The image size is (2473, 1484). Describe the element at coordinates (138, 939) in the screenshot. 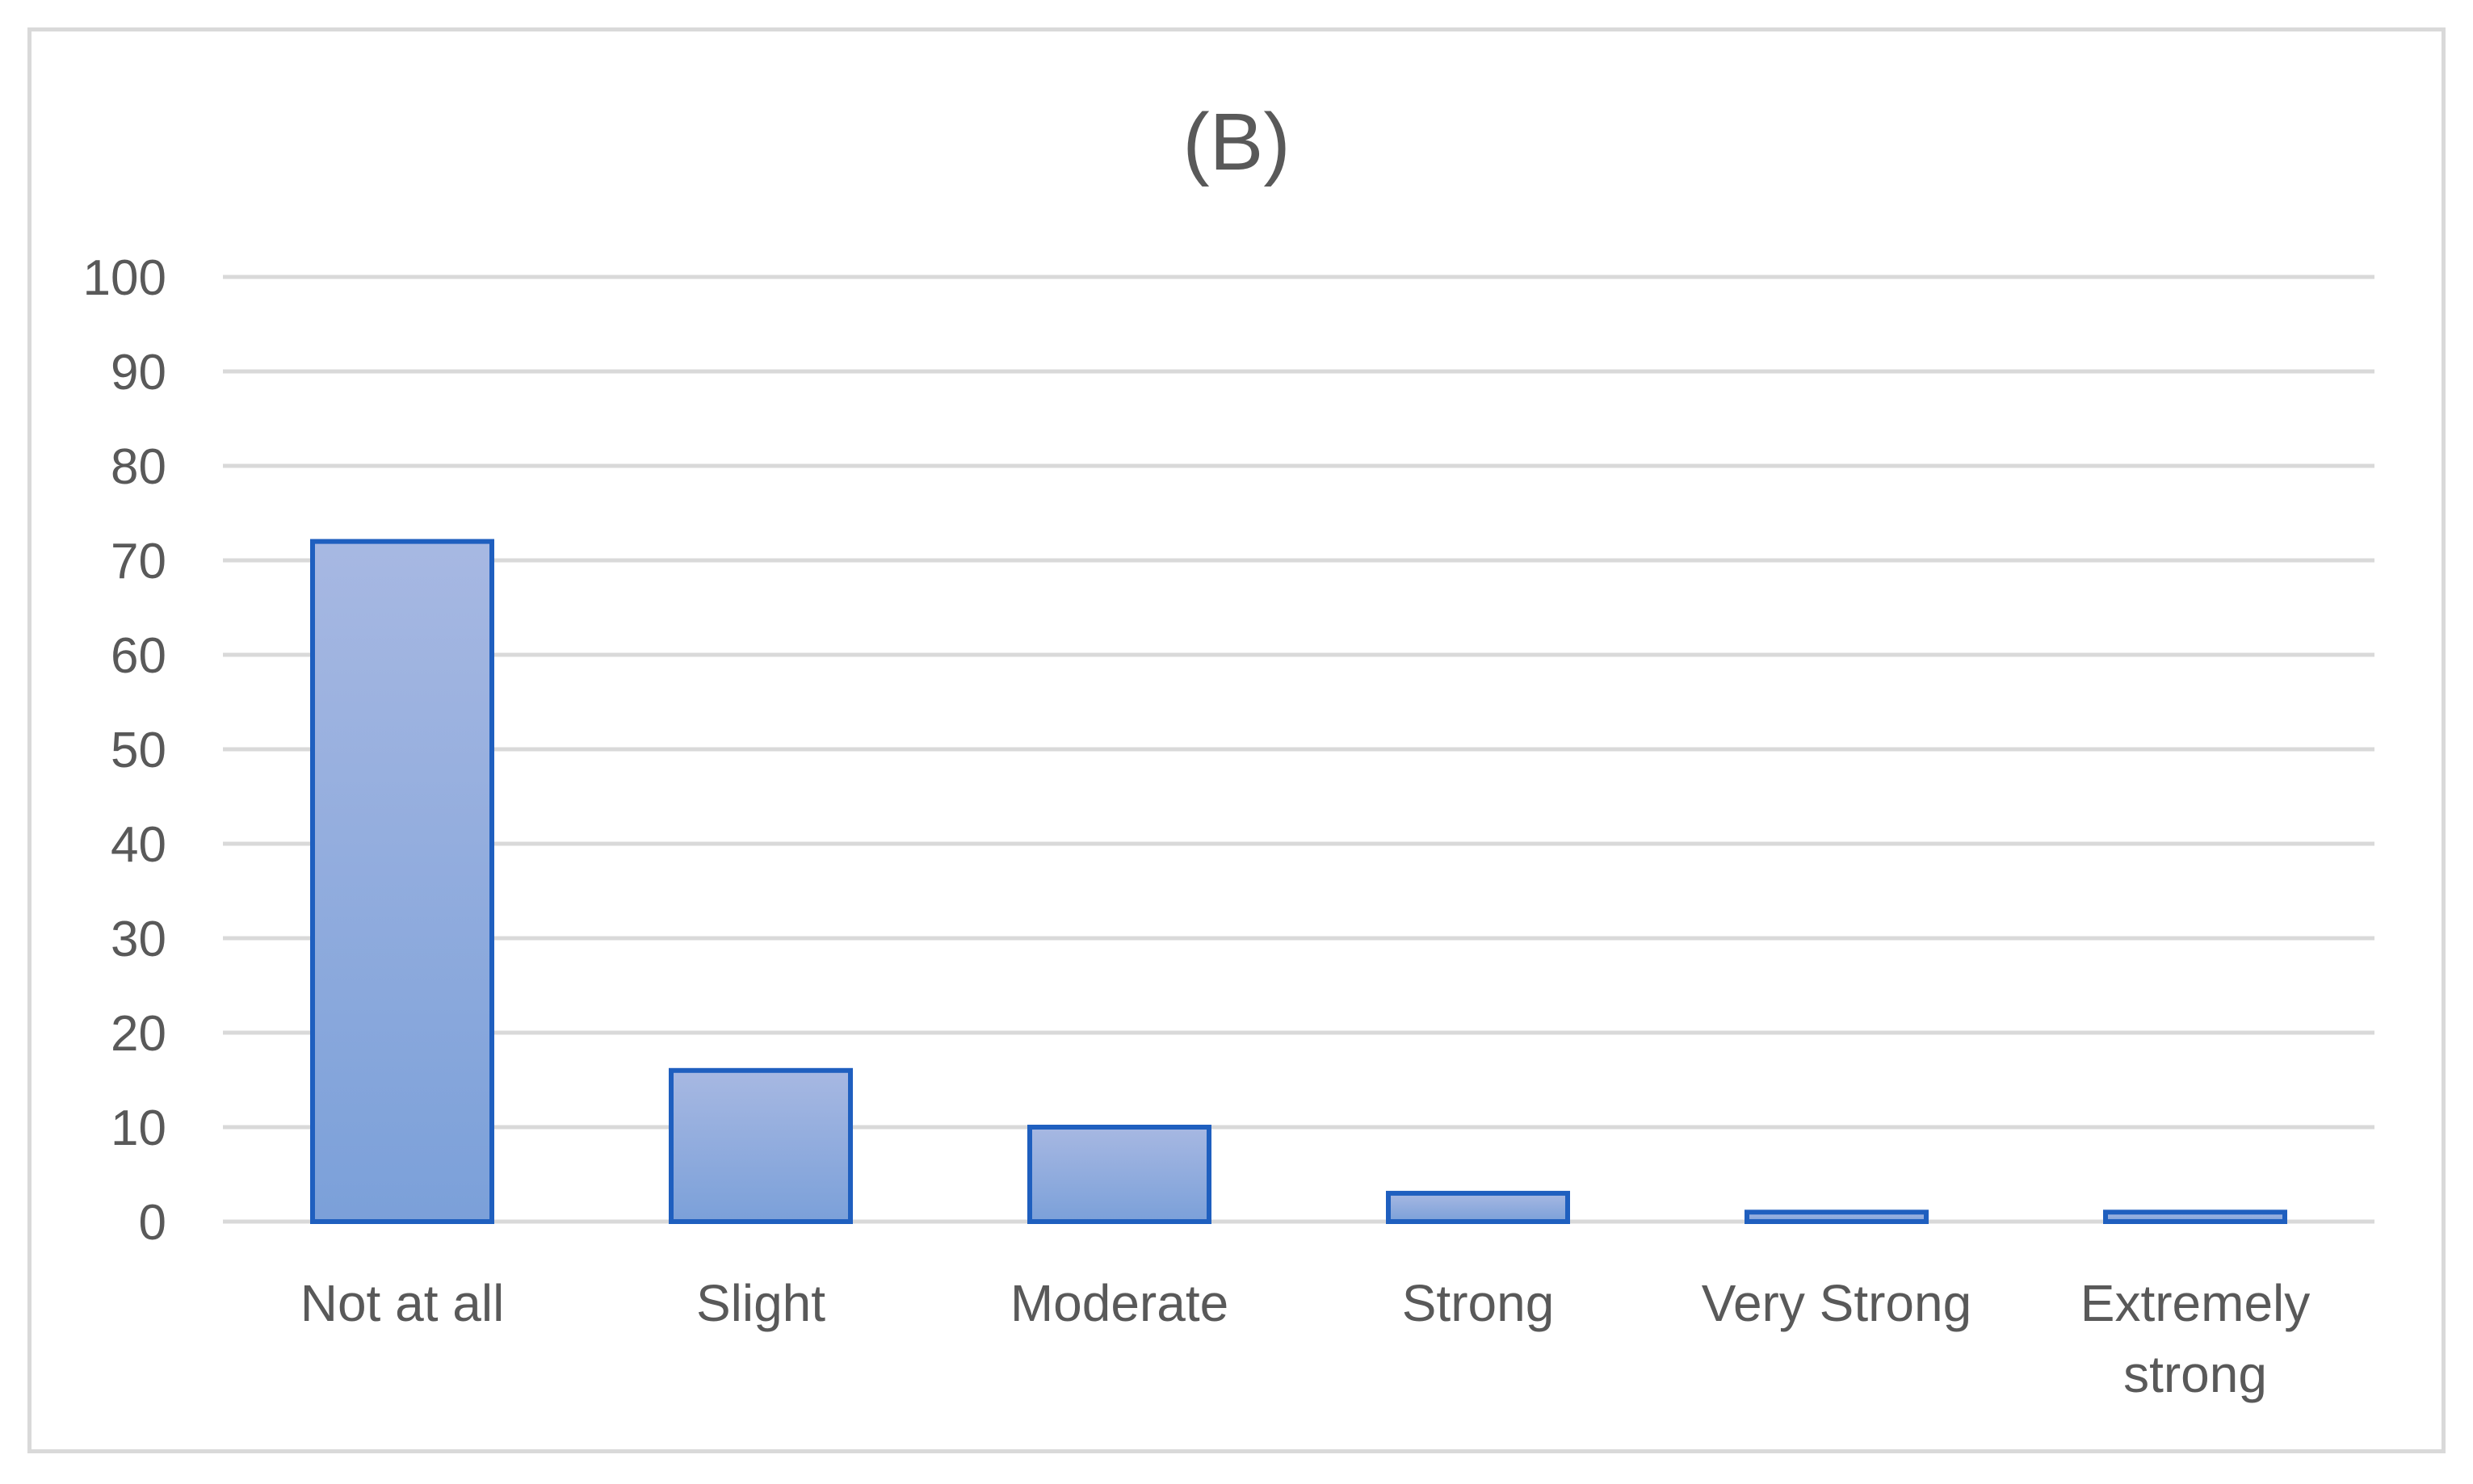

I see `y-tick-label: 30` at that location.